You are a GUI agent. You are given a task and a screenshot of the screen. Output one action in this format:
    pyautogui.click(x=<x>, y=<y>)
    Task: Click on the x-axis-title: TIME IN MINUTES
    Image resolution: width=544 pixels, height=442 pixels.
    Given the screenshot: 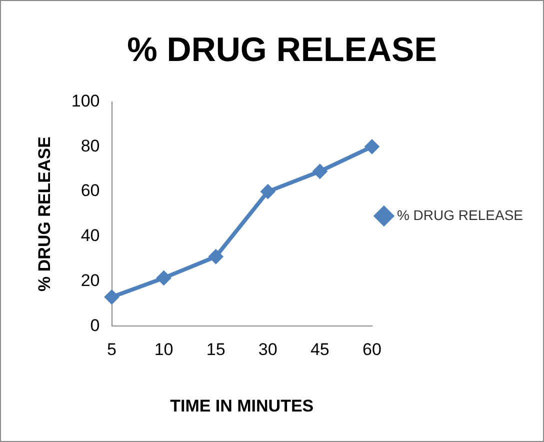 What is the action you would take?
    pyautogui.click(x=242, y=406)
    